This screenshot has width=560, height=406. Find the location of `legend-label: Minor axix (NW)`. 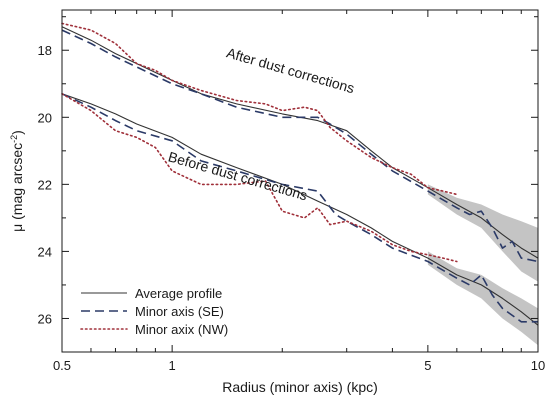

legend-label: Minor axix (NW) is located at coordinates (181, 329).